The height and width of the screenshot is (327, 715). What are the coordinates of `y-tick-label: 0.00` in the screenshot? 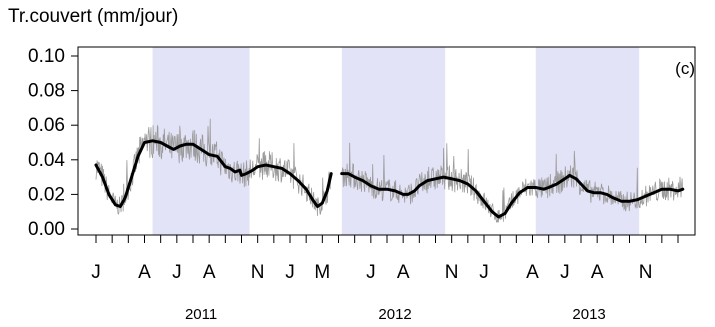 It's located at (46, 229).